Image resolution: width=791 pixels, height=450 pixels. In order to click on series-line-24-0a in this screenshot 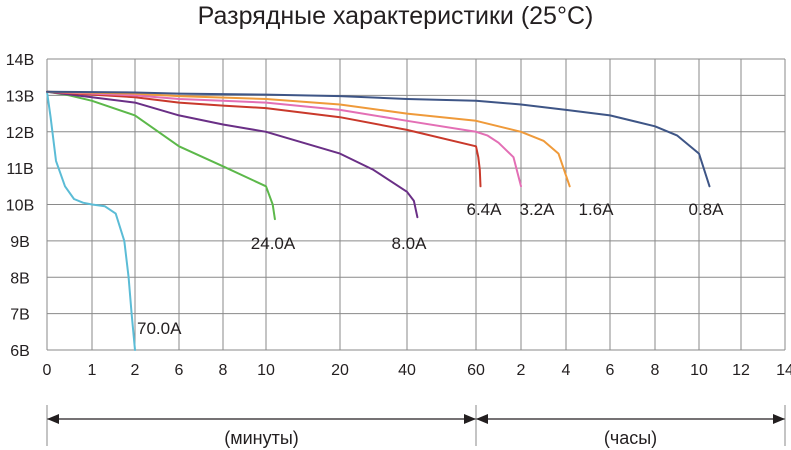, I will do `click(161, 155)`.